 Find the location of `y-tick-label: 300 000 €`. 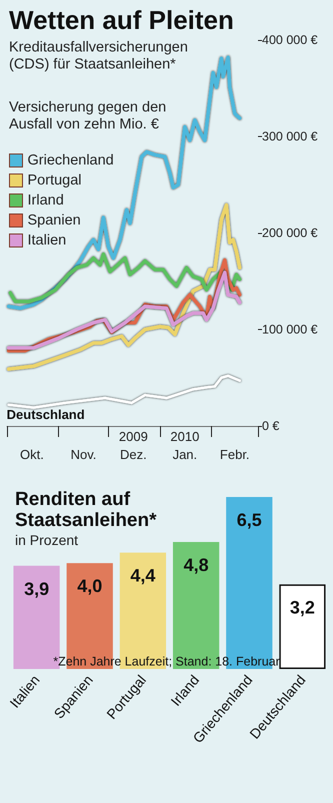

y-tick-label: 300 000 € is located at coordinates (290, 137).